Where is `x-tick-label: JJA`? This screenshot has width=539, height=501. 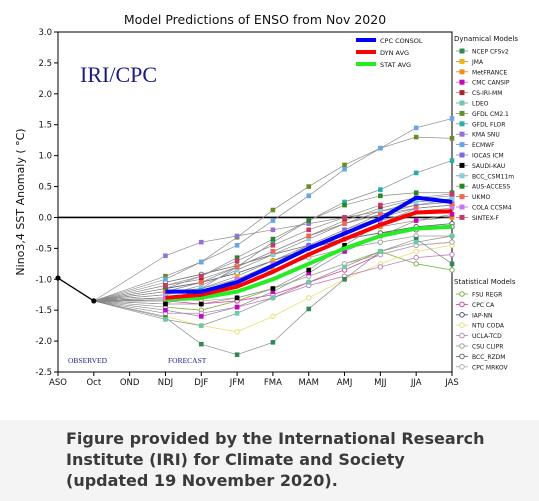
x-tick-label: JJA is located at coordinates (416, 383).